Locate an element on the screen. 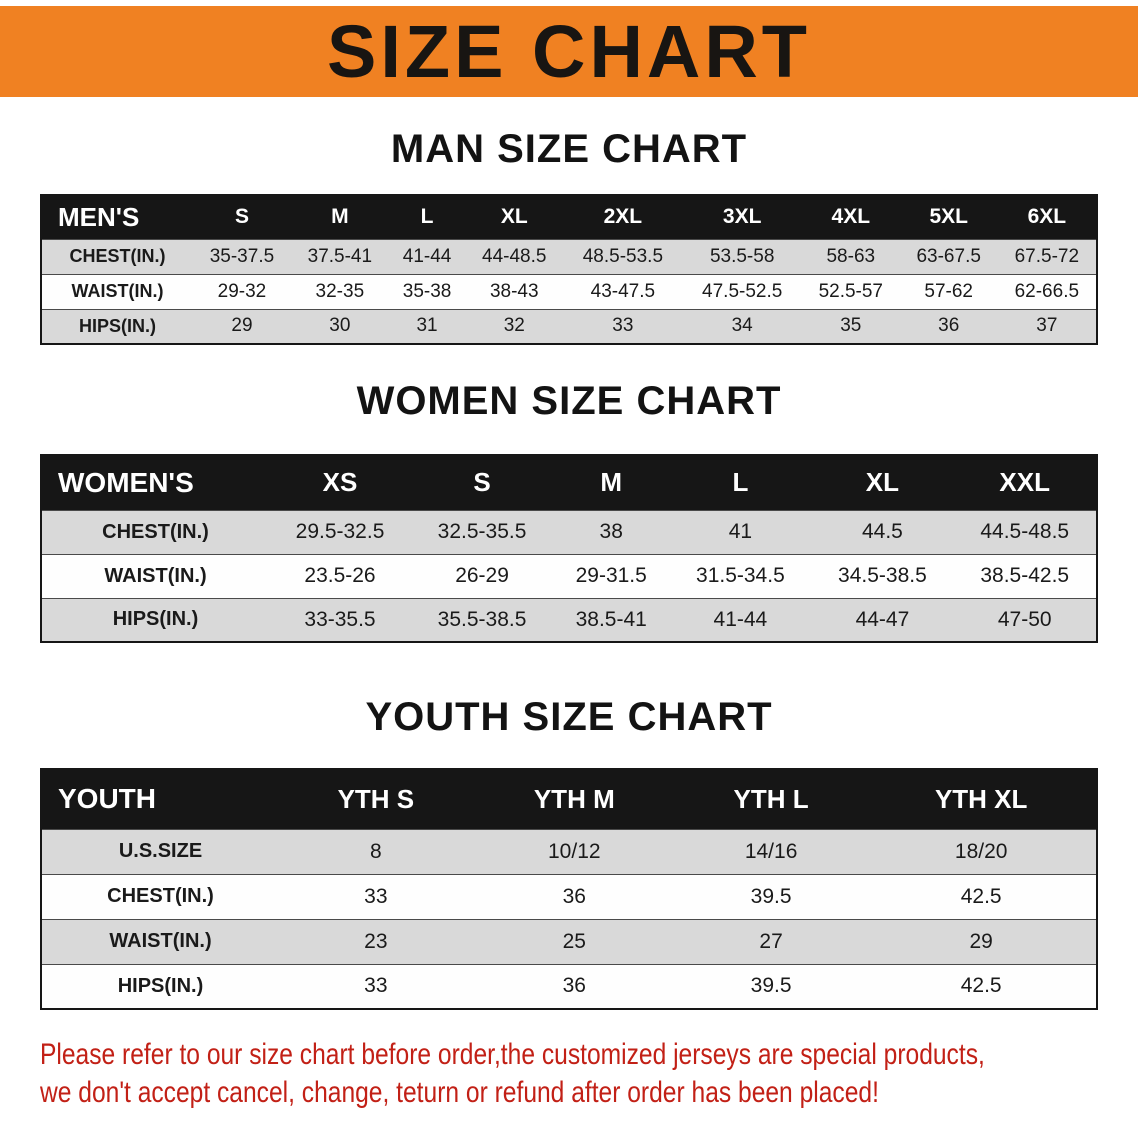  size-cell: 35-37.5 is located at coordinates (242, 256).